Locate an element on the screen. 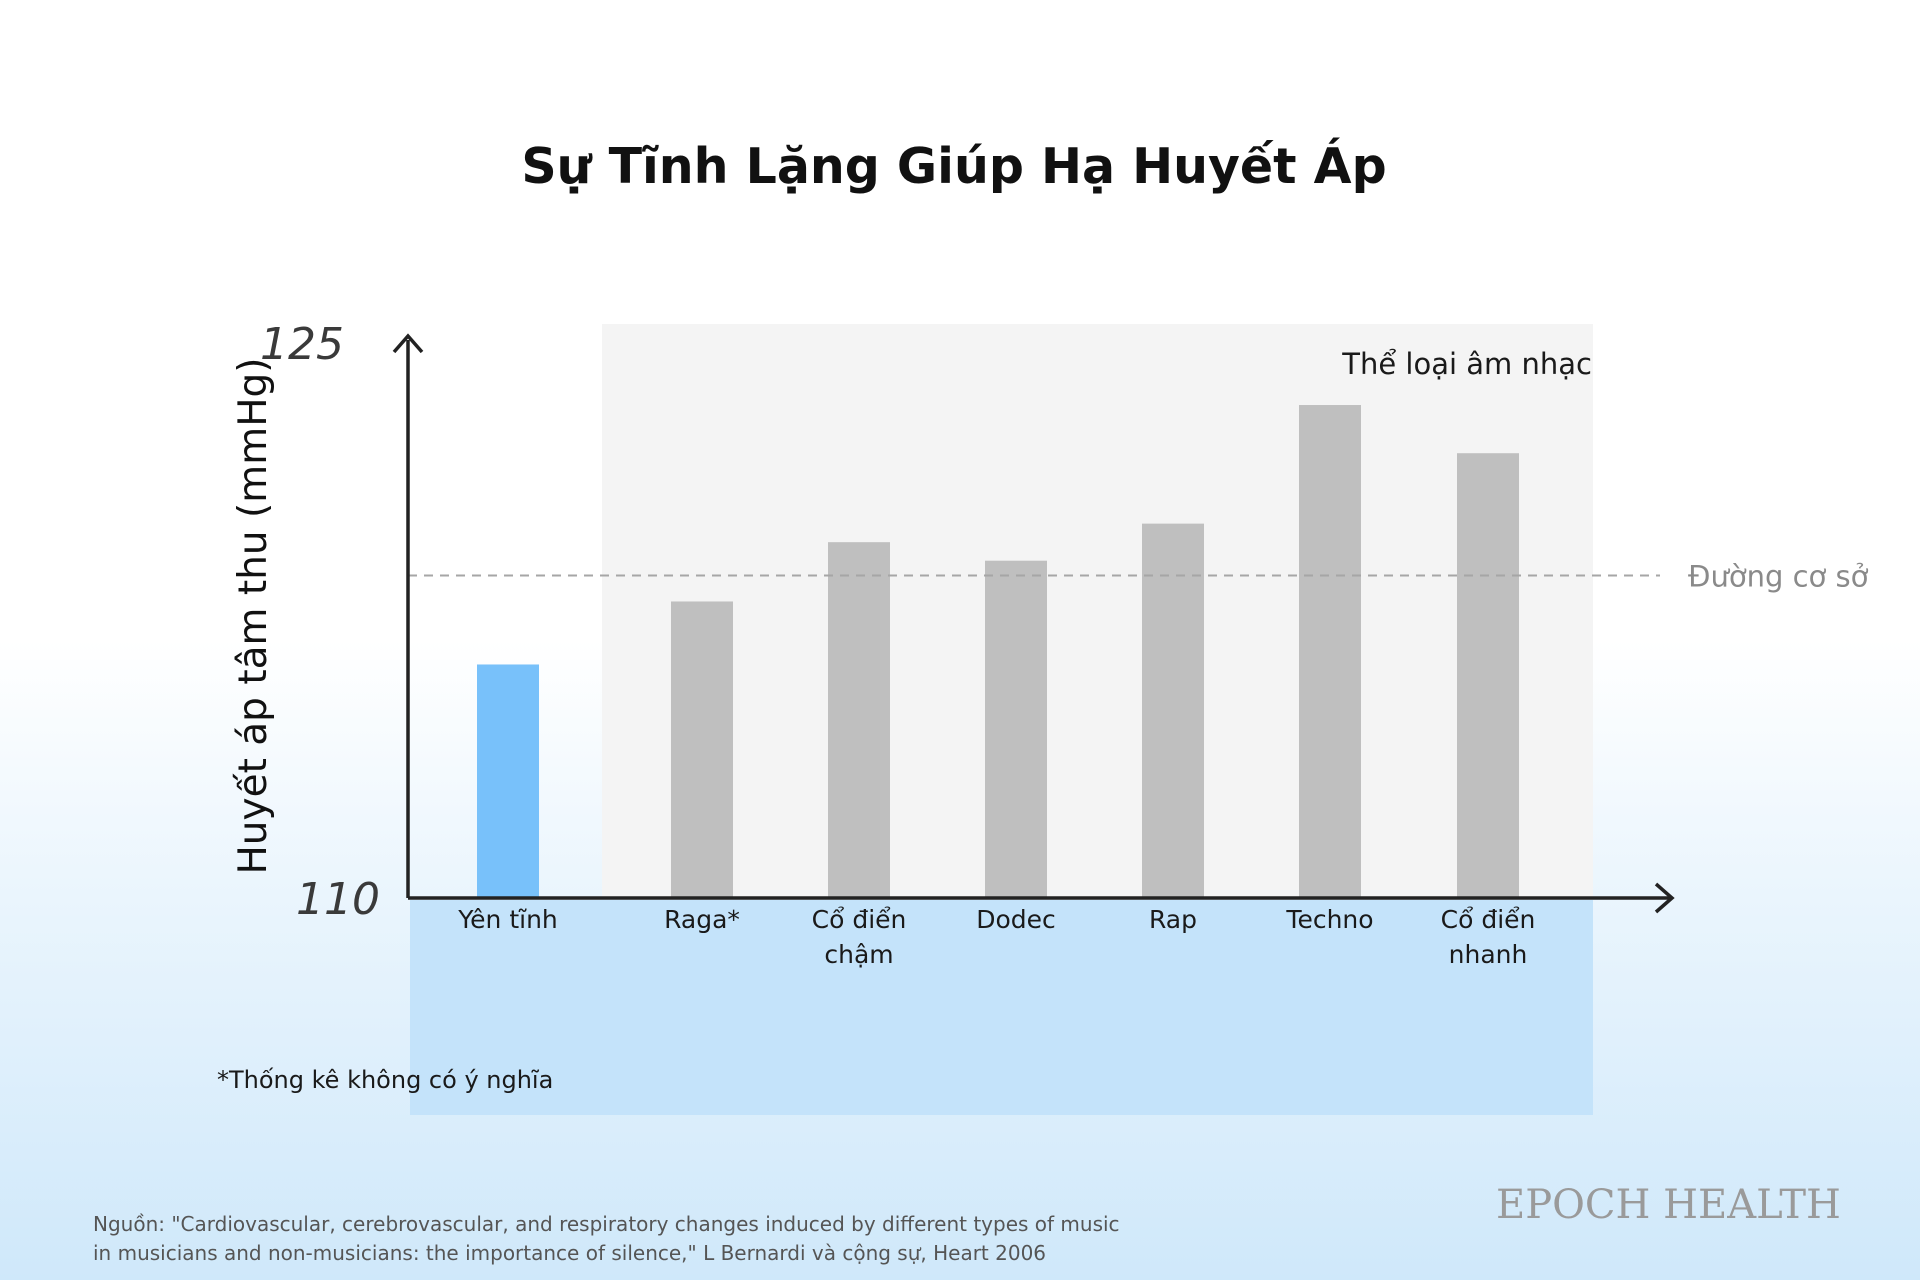 This screenshot has width=1920, height=1280. chart-title: Sự Tĩnh Lặng Giúp Hạ Huyết Áp is located at coordinates (954, 166).